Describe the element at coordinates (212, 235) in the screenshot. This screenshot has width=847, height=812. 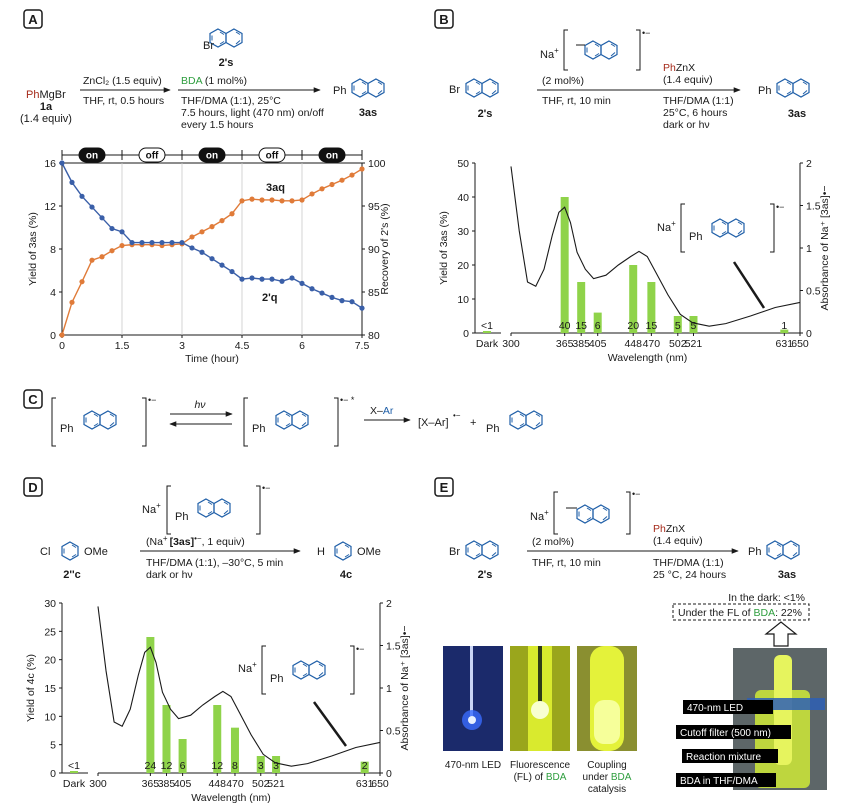
I see `chart-a-series-line-2'q` at that location.